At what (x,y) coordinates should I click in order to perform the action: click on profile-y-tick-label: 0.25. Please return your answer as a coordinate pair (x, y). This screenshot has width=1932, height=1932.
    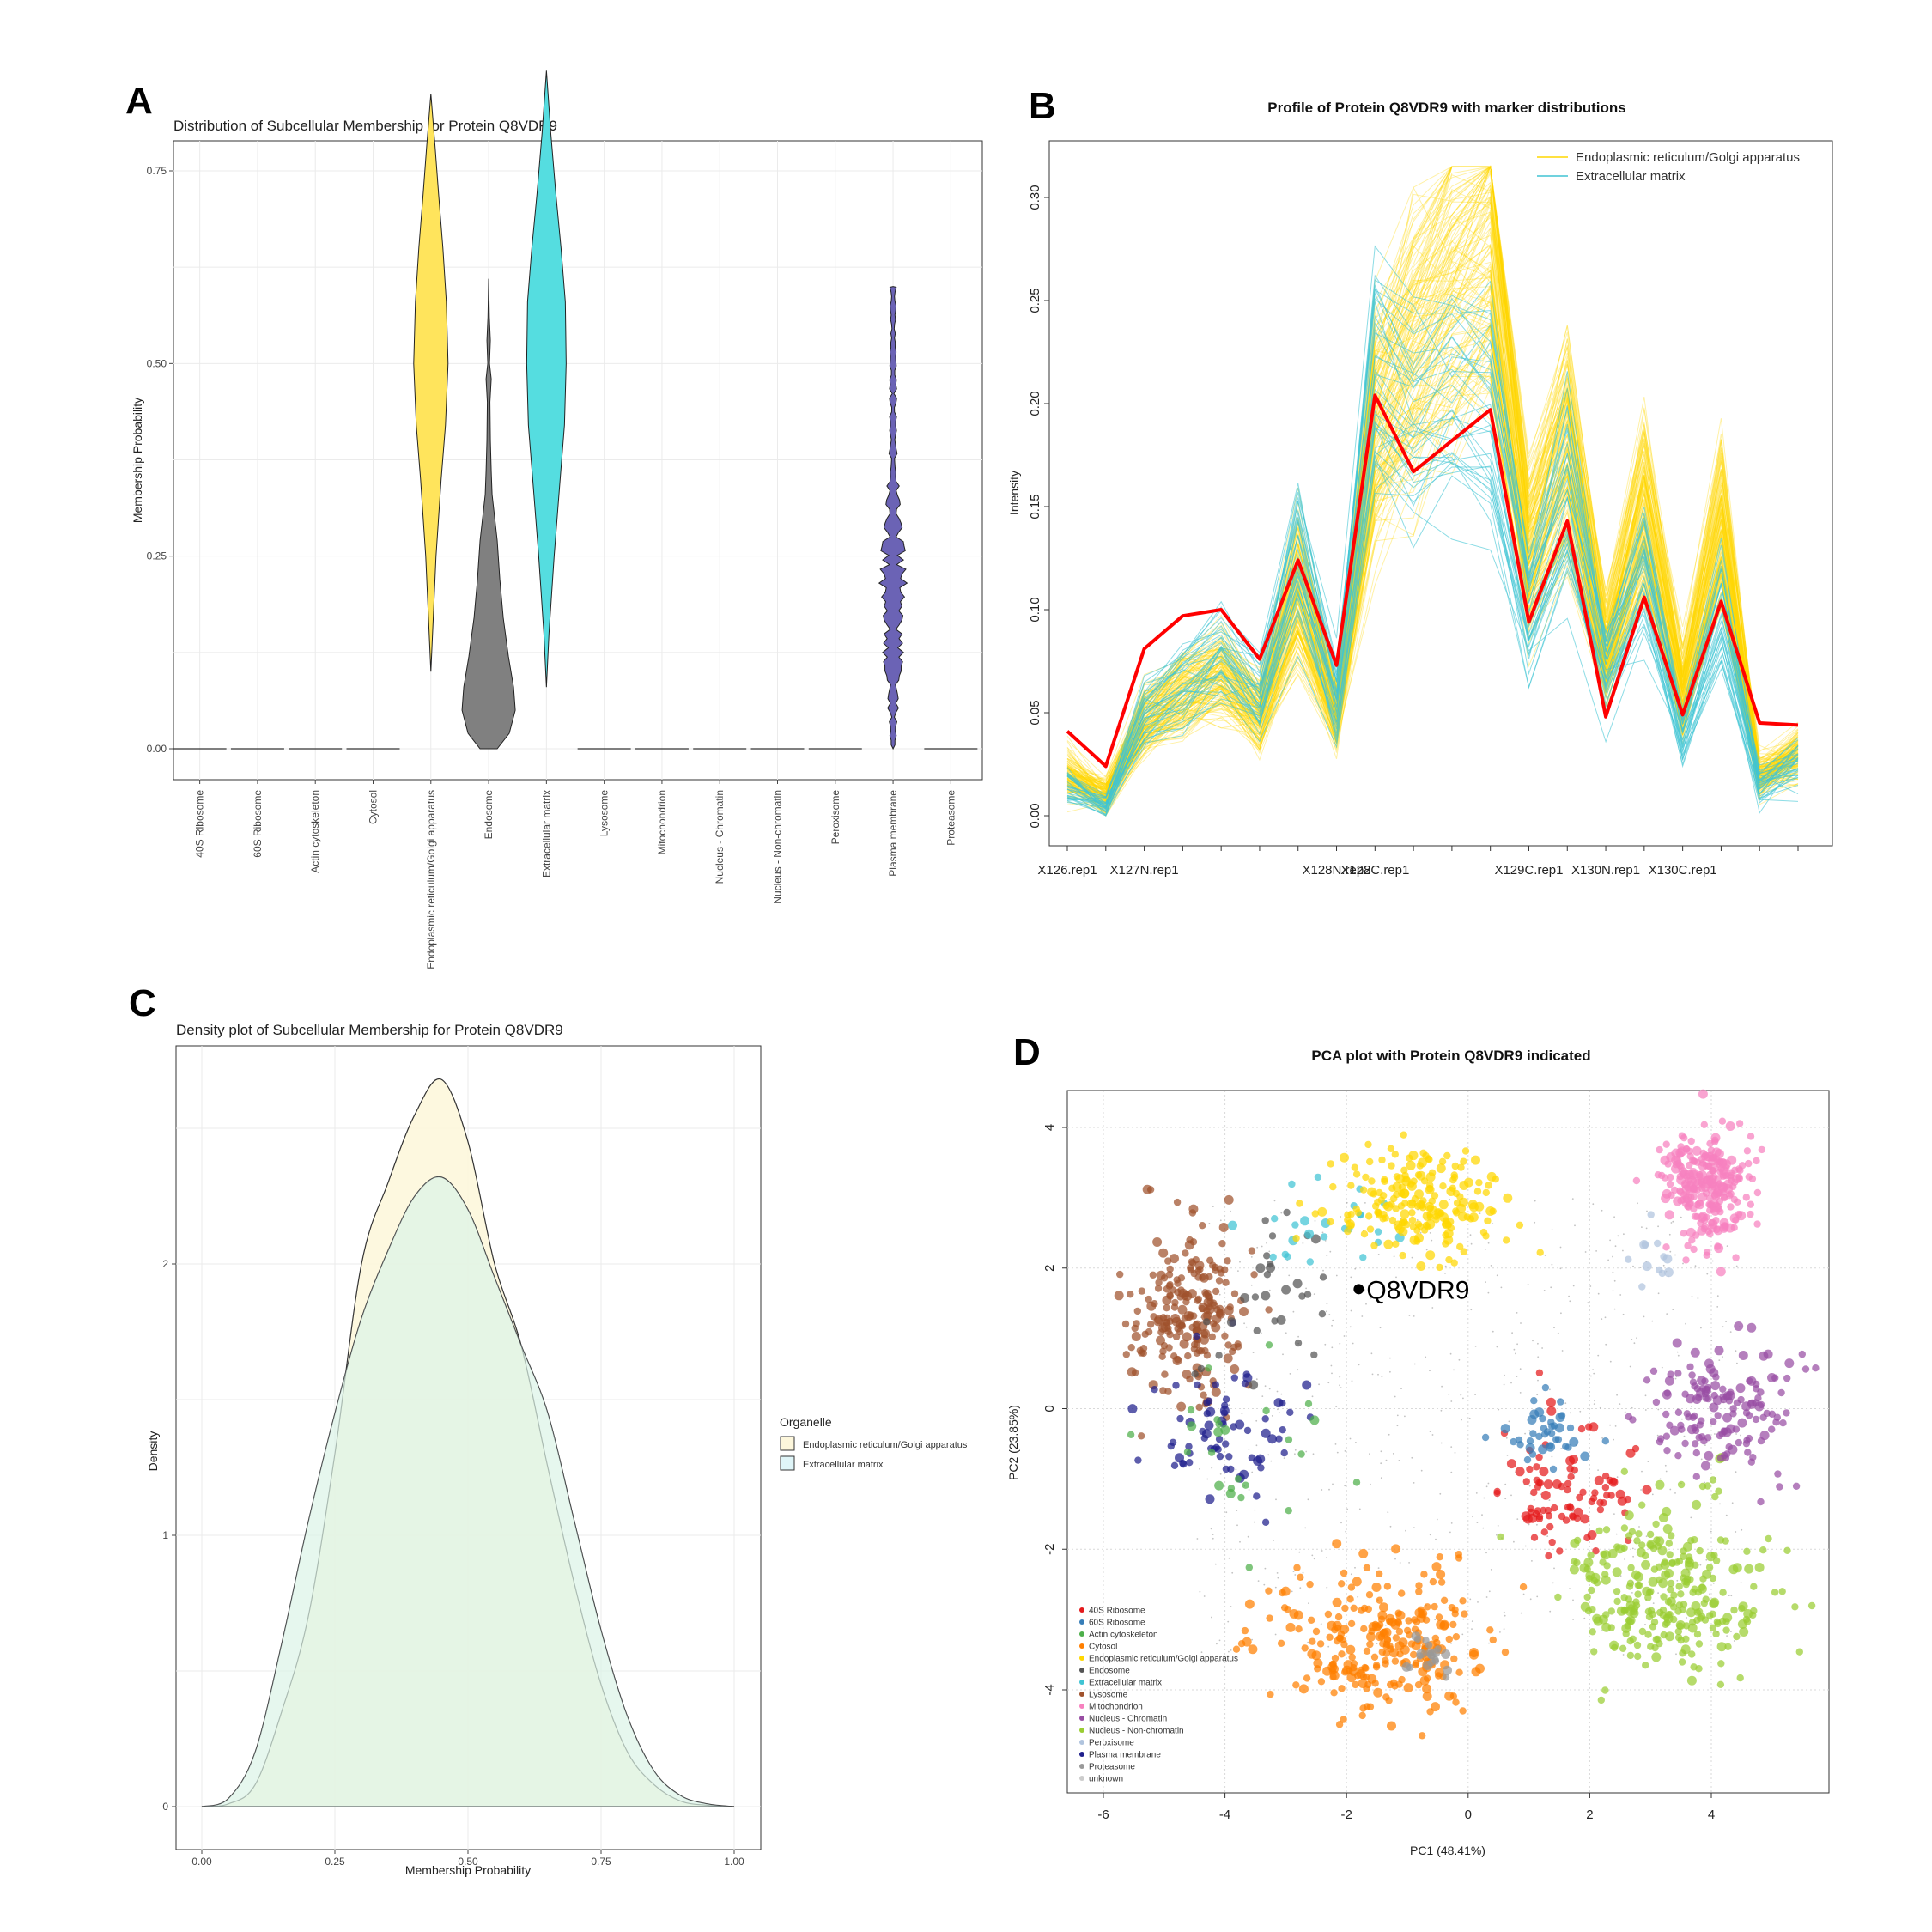
    Looking at the image, I should click on (1035, 301).